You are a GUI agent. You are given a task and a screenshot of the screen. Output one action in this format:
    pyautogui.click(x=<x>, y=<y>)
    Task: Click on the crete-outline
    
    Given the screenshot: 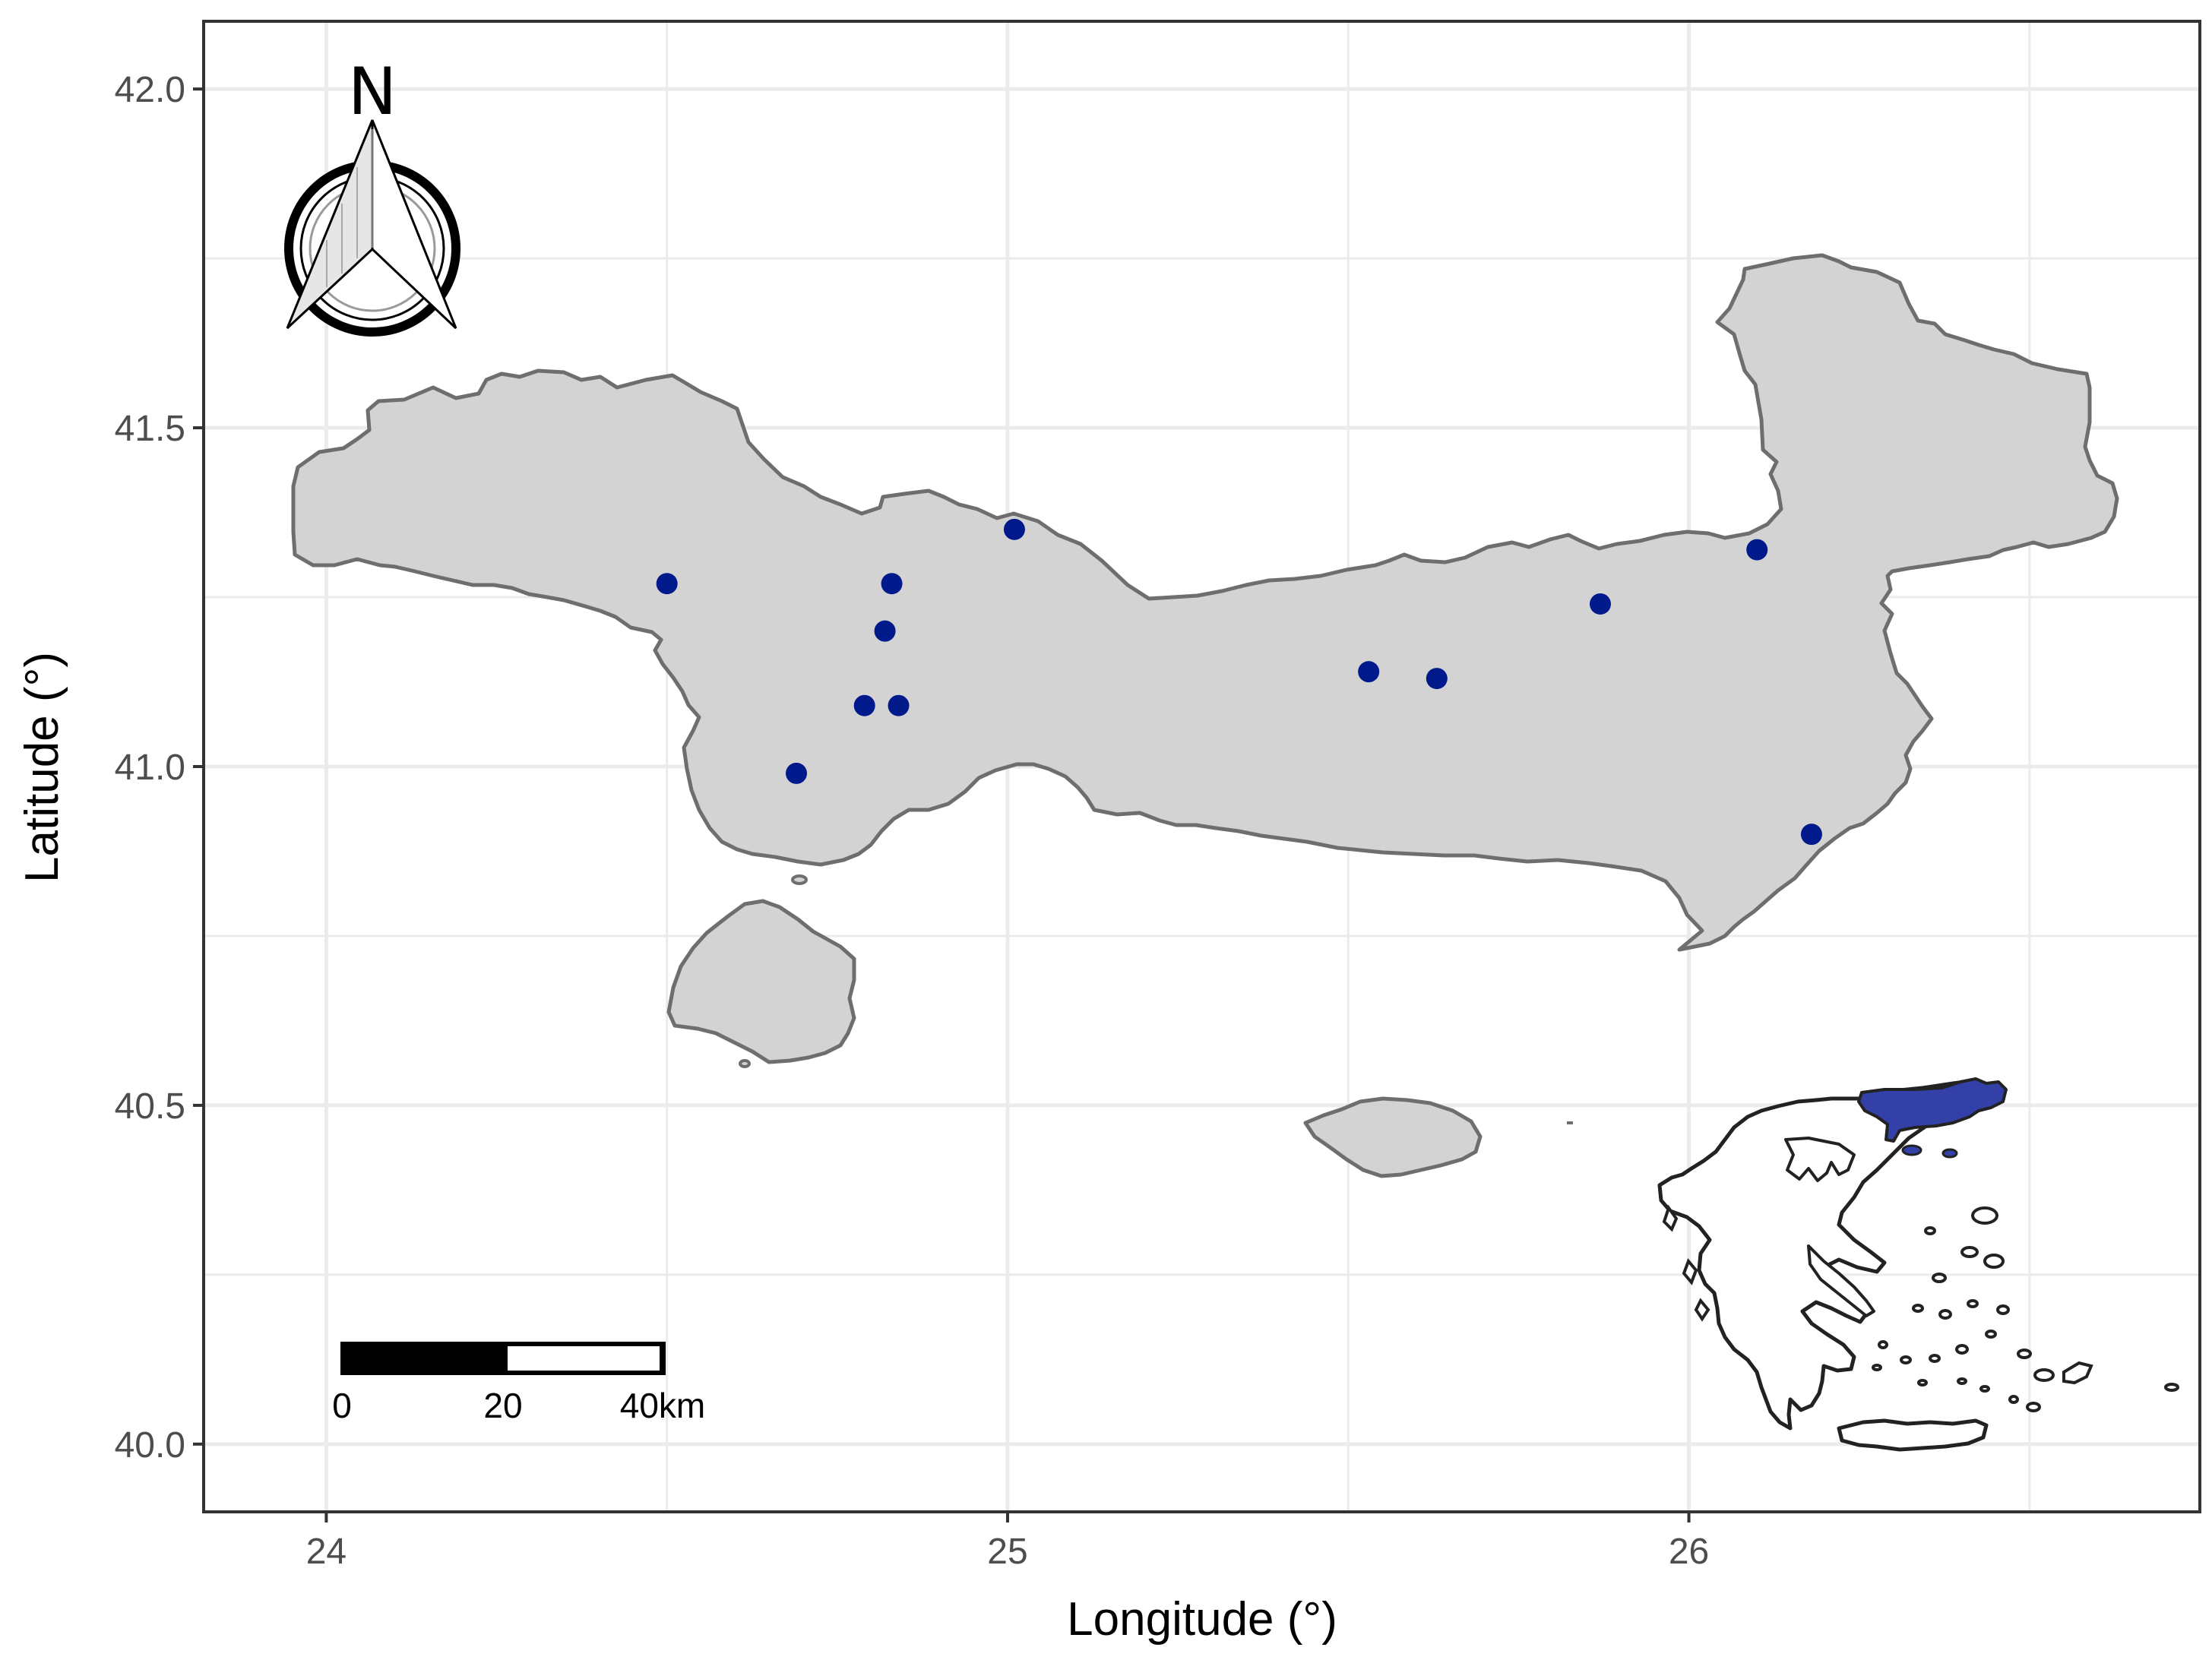 What is the action you would take?
    pyautogui.click(x=1913, y=1435)
    